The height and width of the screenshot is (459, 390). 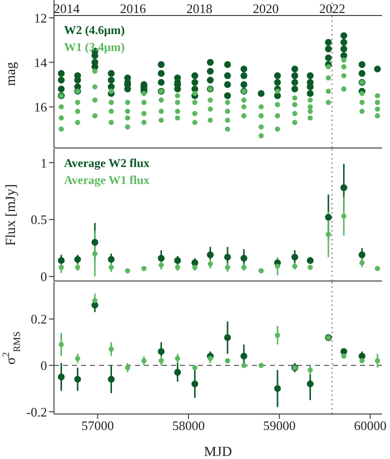 What do you see at coordinates (199, 8) in the screenshot?
I see `x2-tick-label: 2018` at bounding box center [199, 8].